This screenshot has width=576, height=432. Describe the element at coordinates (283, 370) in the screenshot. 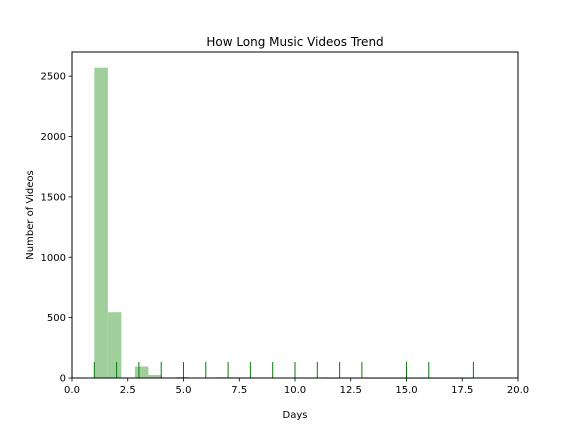

I see `rug-marks` at that location.